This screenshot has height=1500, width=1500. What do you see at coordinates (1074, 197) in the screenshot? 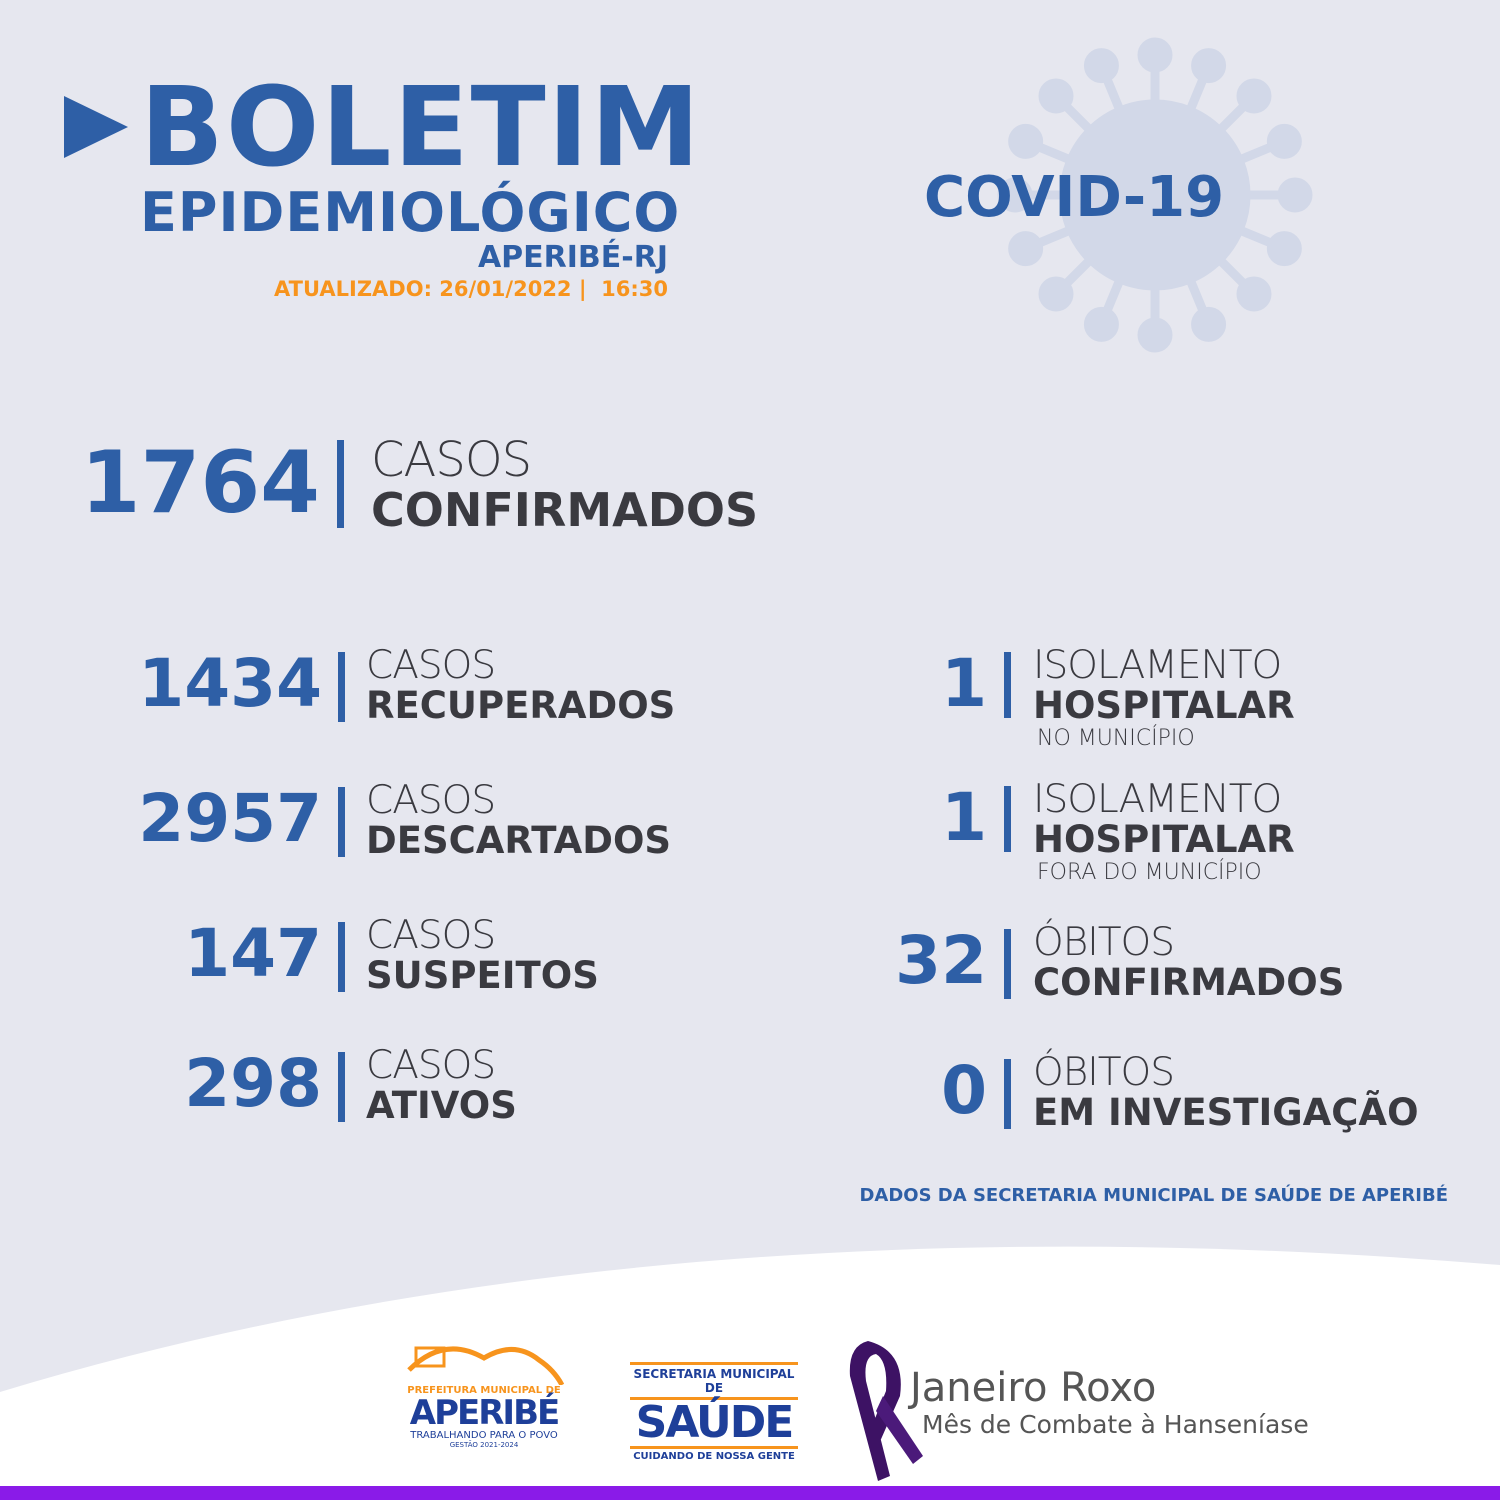
I see `covid-badge: COVID-19` at bounding box center [1074, 197].